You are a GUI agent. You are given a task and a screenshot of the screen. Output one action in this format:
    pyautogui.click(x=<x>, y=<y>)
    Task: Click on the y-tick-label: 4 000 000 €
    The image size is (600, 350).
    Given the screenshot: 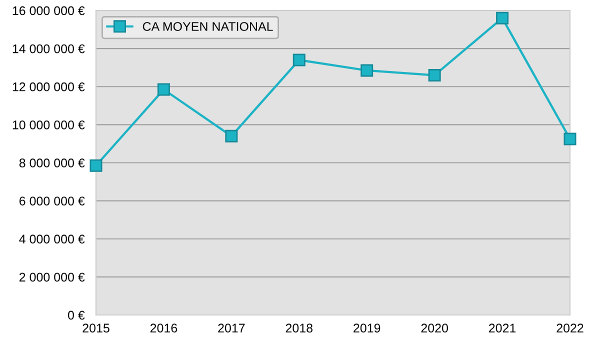 What is the action you would take?
    pyautogui.click(x=52, y=239)
    